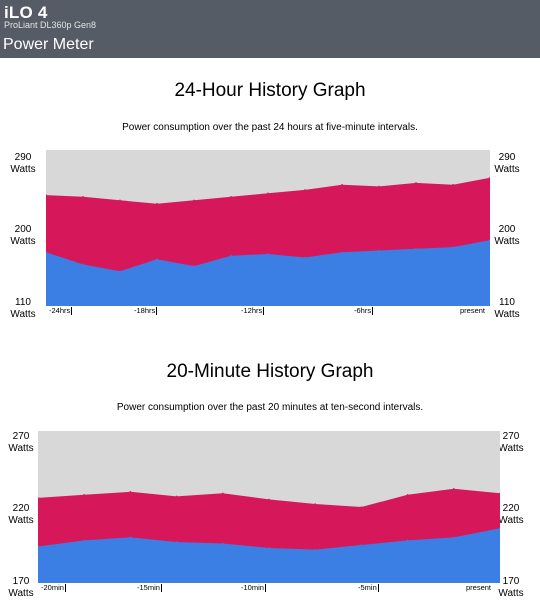  I want to click on graph-20m-xtick-2: -10min, so click(253, 588).